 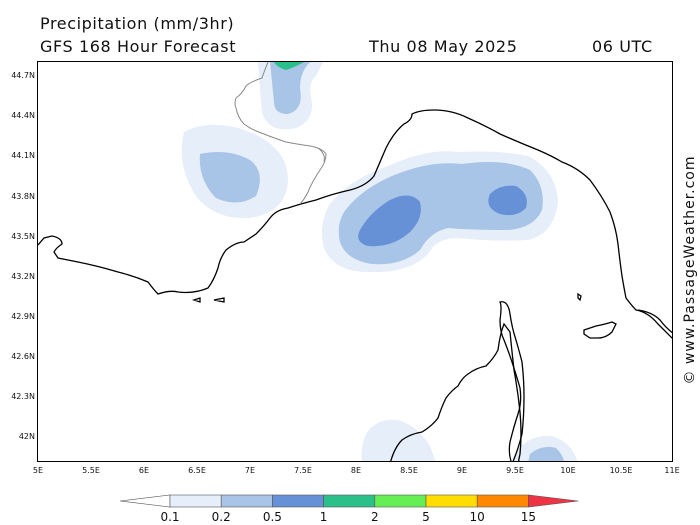 I want to click on lon-label: 6.5E, so click(x=197, y=470).